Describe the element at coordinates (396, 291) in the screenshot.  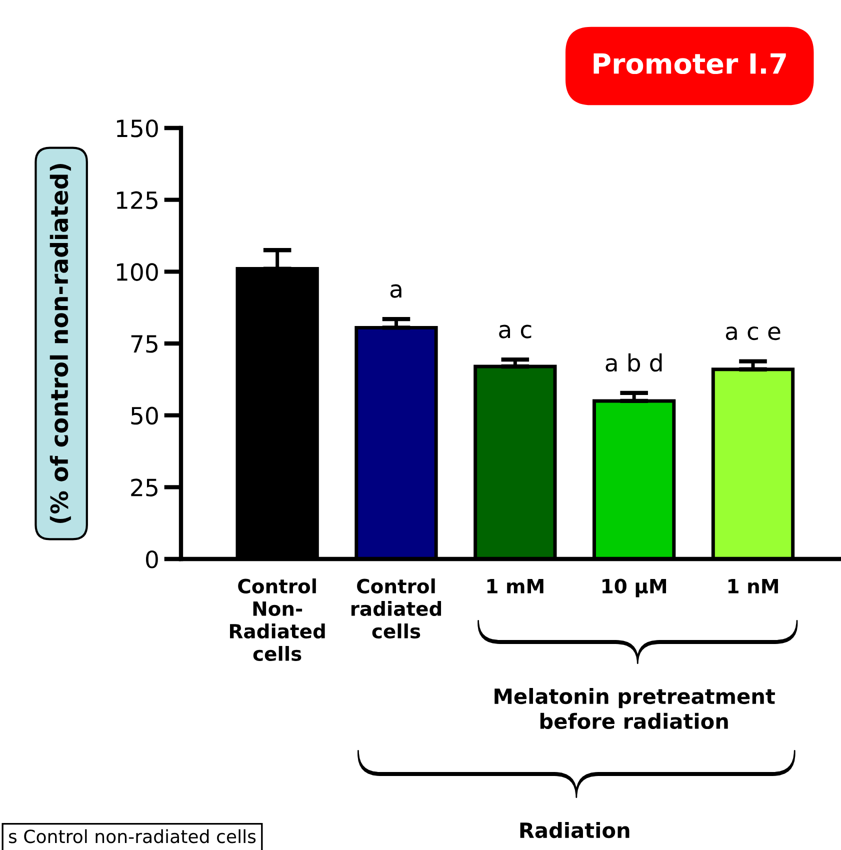
I see `annotation: a` at that location.